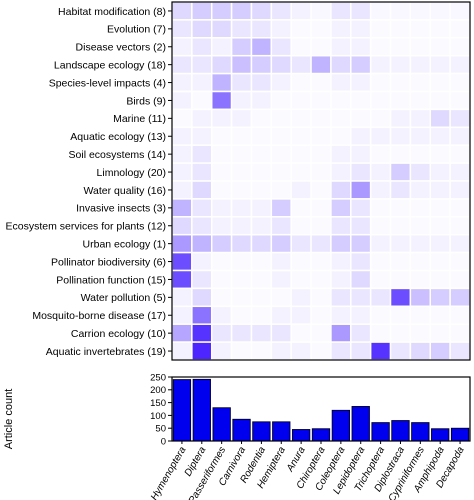 Image resolution: width=474 pixels, height=500 pixels. I want to click on y-tick-label: 250, so click(158, 377).